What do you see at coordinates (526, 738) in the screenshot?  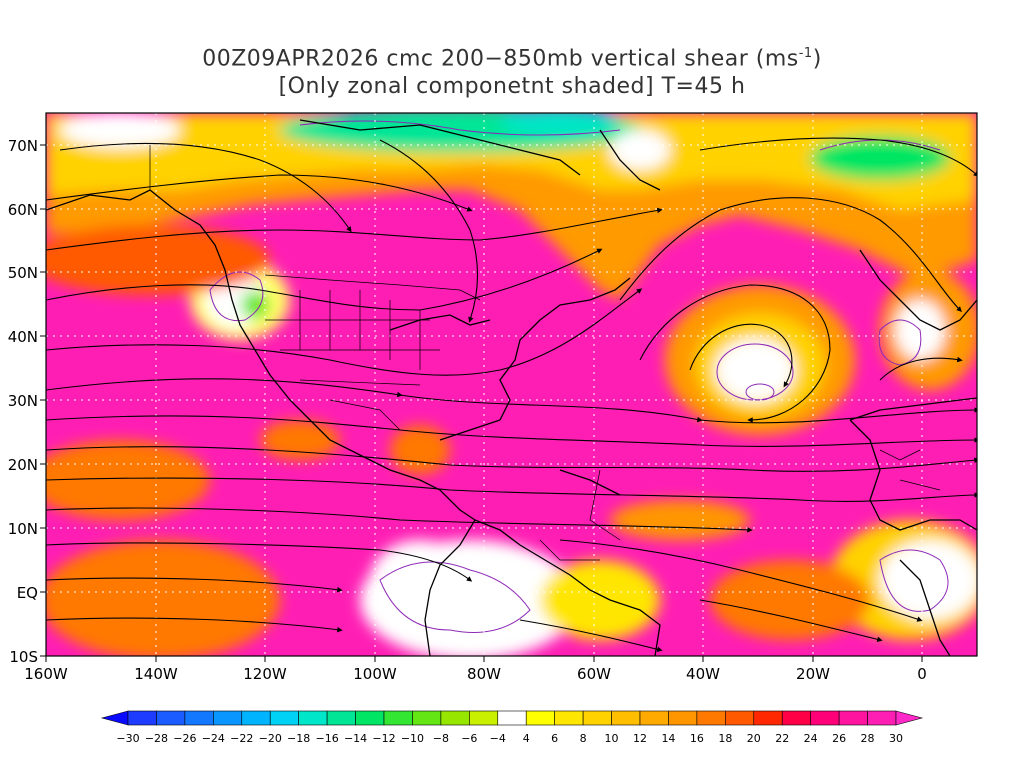 I see `colorbar-label: 4` at bounding box center [526, 738].